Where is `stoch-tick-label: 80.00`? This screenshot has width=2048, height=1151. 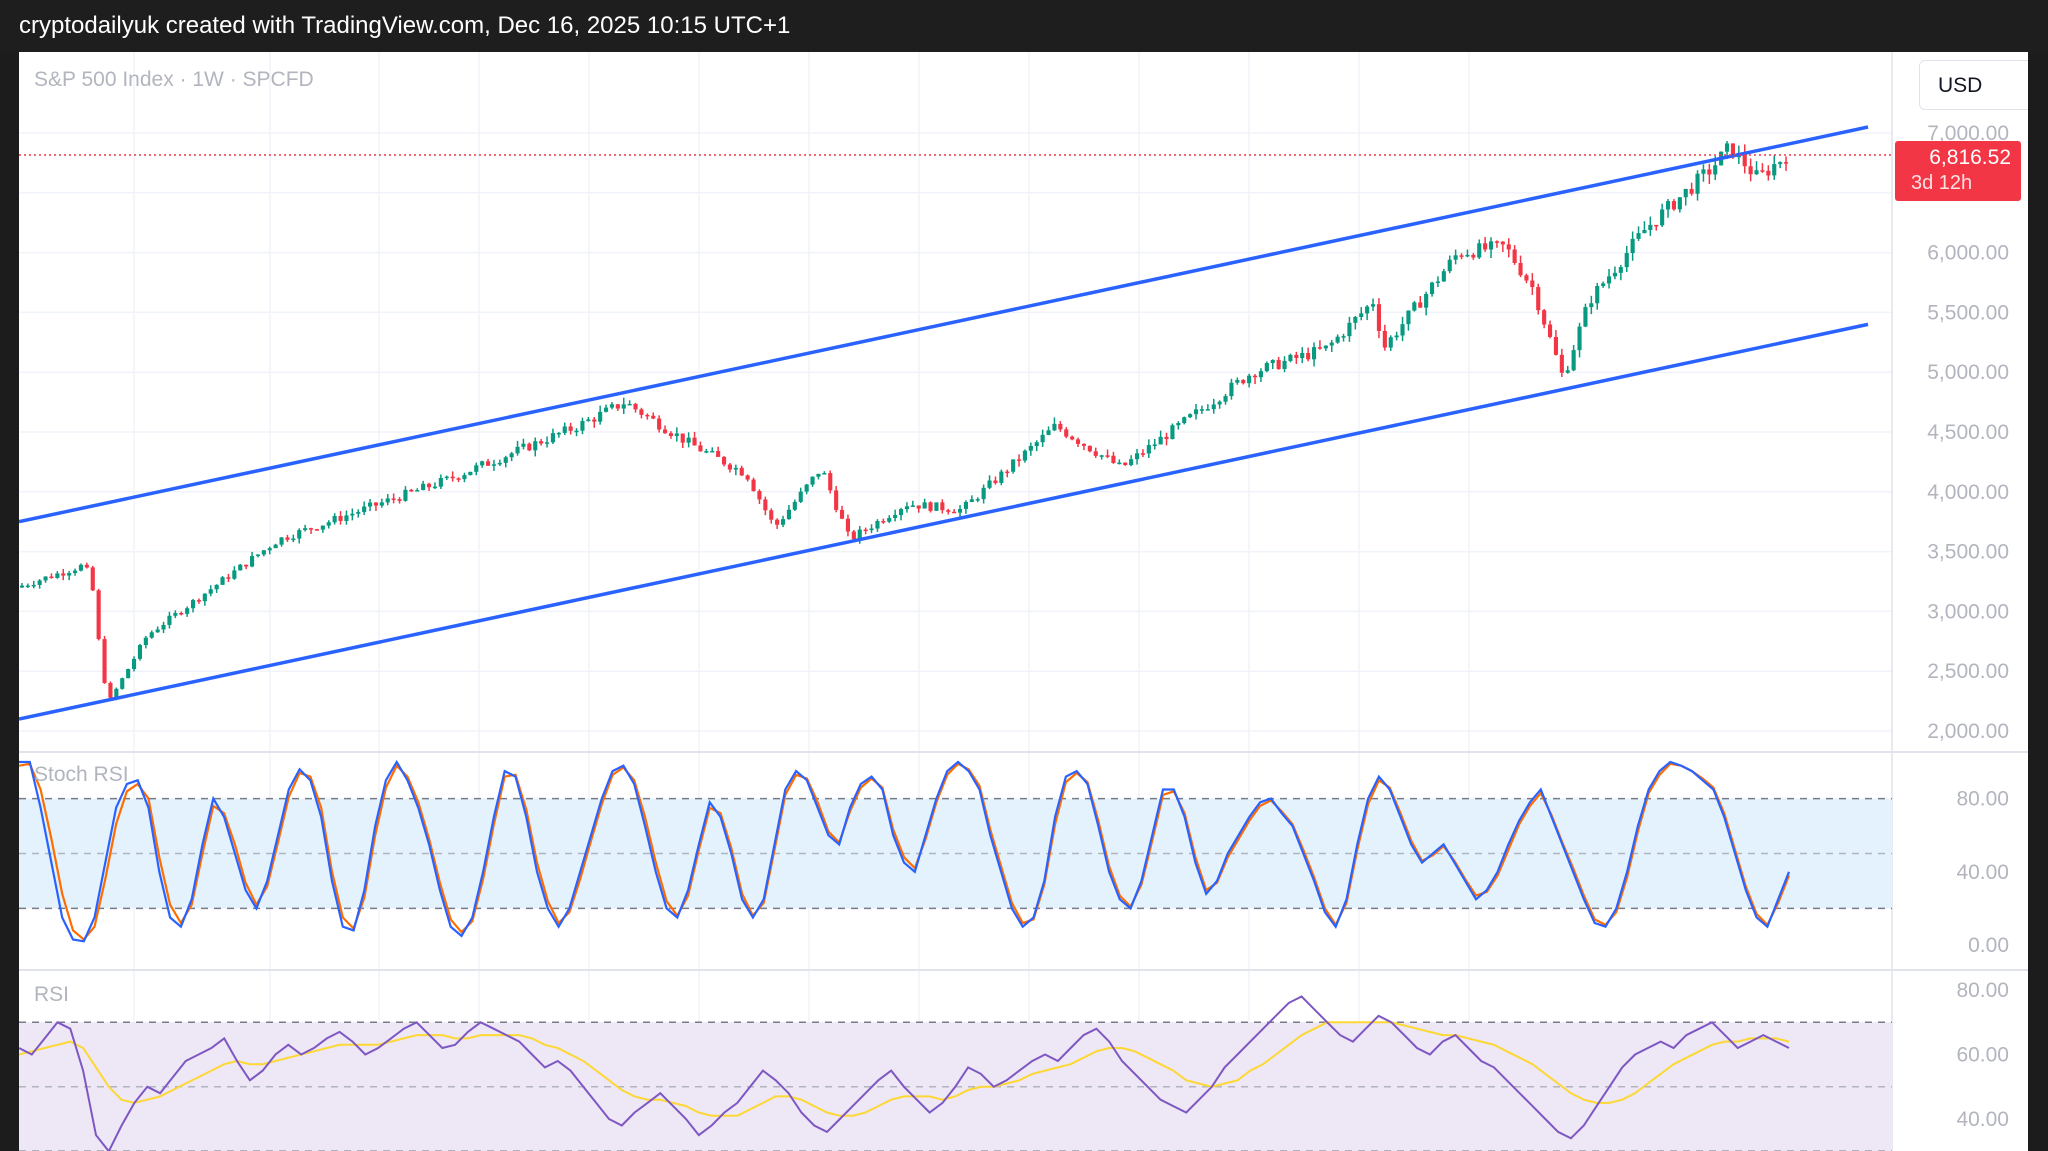 stoch-tick-label: 80.00 is located at coordinates (1982, 799).